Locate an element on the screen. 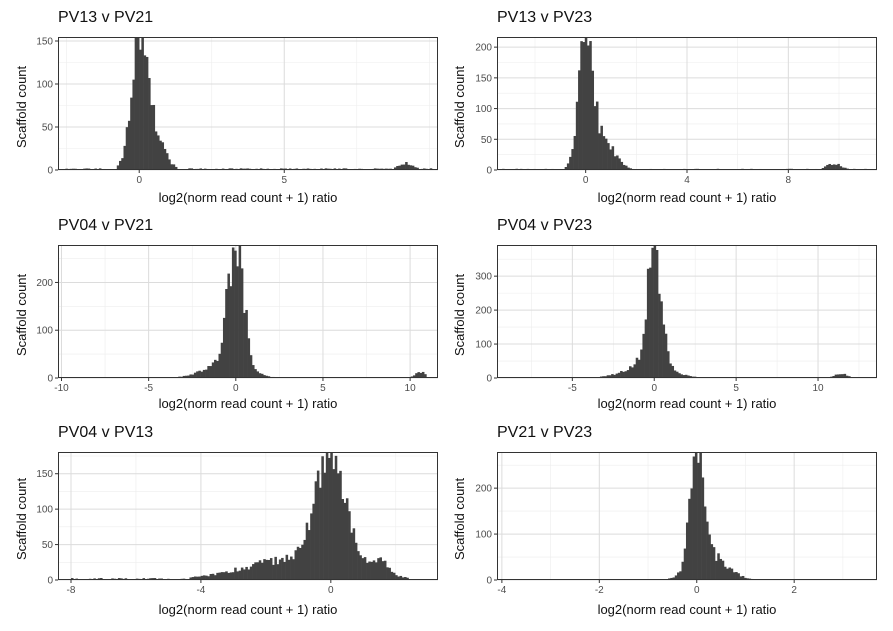 Image resolution: width=893 pixels, height=631 pixels. y-tick-label: 150 is located at coordinates (44, 474).